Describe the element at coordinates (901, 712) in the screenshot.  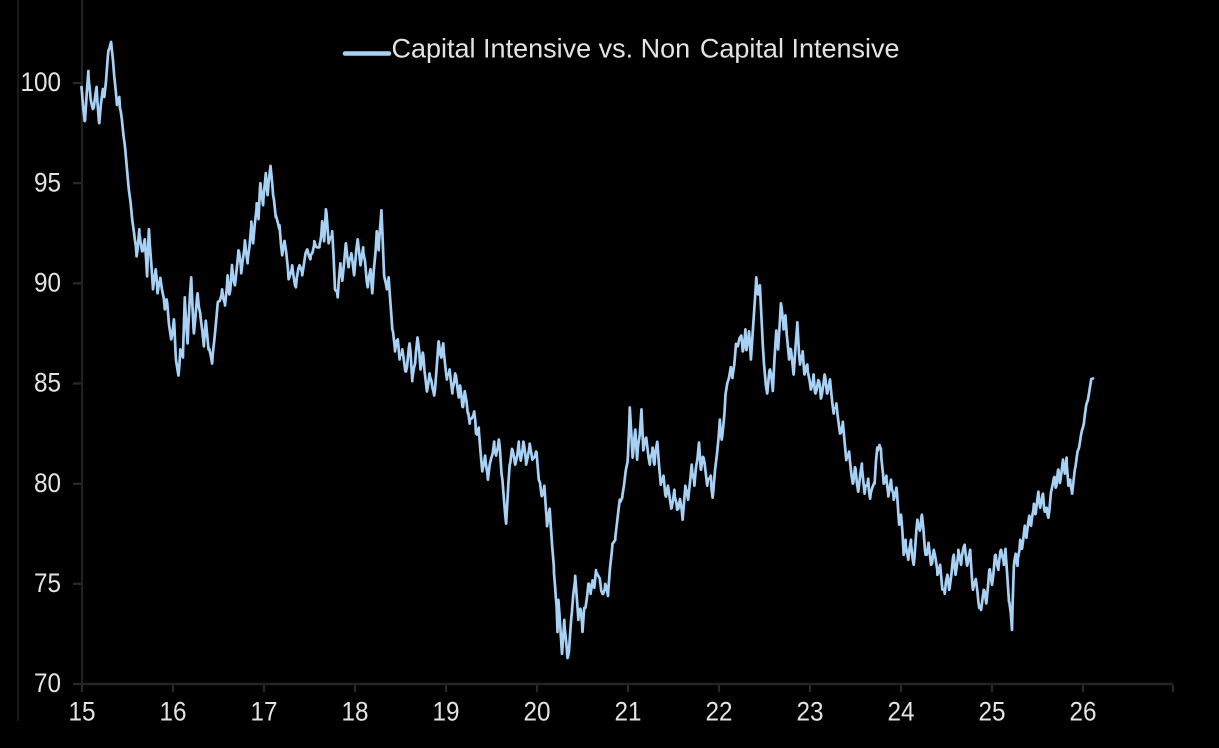
I see `svg-text: 24` at that location.